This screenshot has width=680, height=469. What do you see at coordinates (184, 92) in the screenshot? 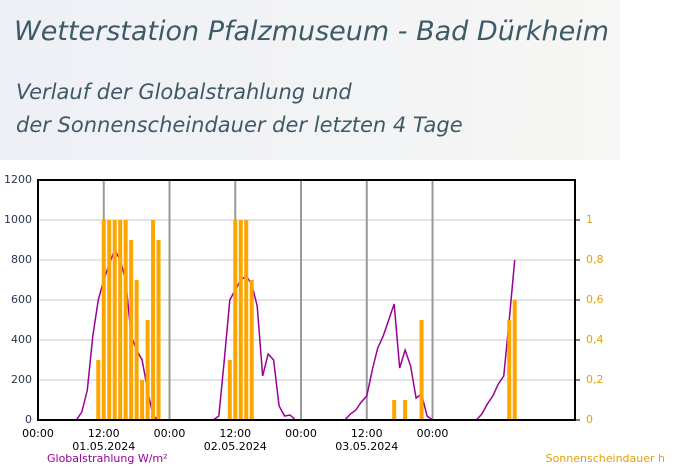
I see `subtitle: Verlauf der Globalstrahlung und` at bounding box center [184, 92].